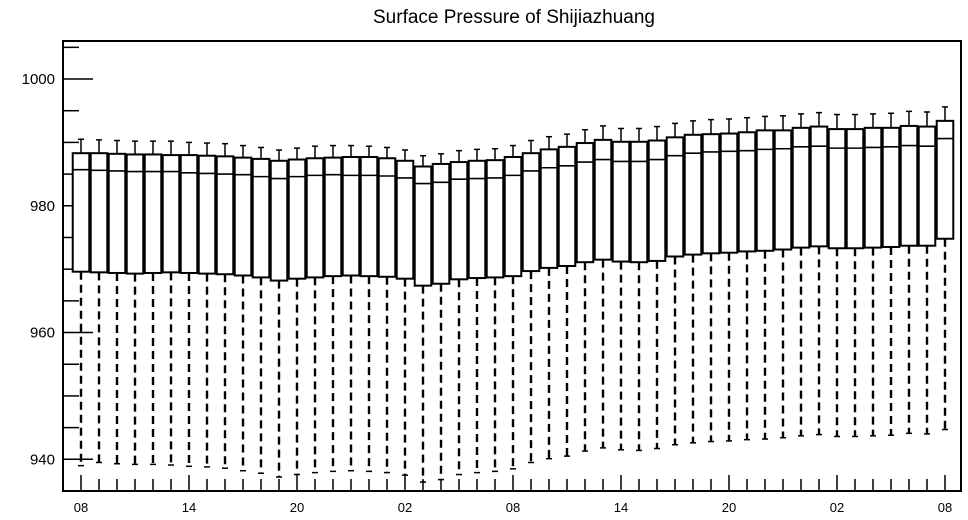 The width and height of the screenshot is (968, 520). Describe the element at coordinates (513, 495) in the screenshot. I see `x-axis: 08 14 20 02 08 14 20 02 08` at that location.